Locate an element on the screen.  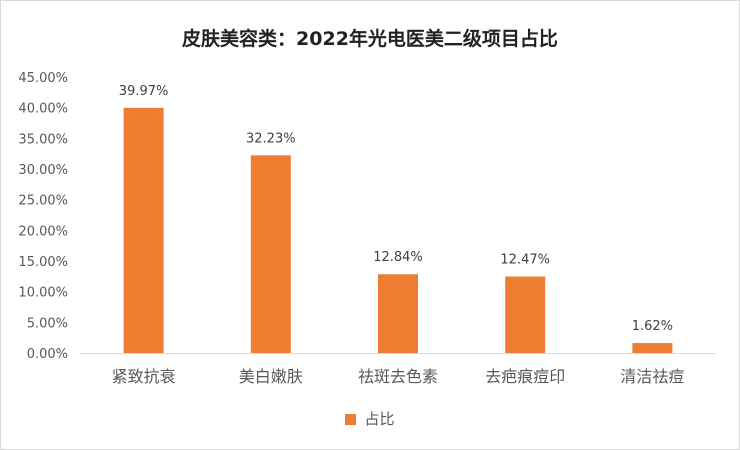
legend: 占比 is located at coordinates (370, 418).